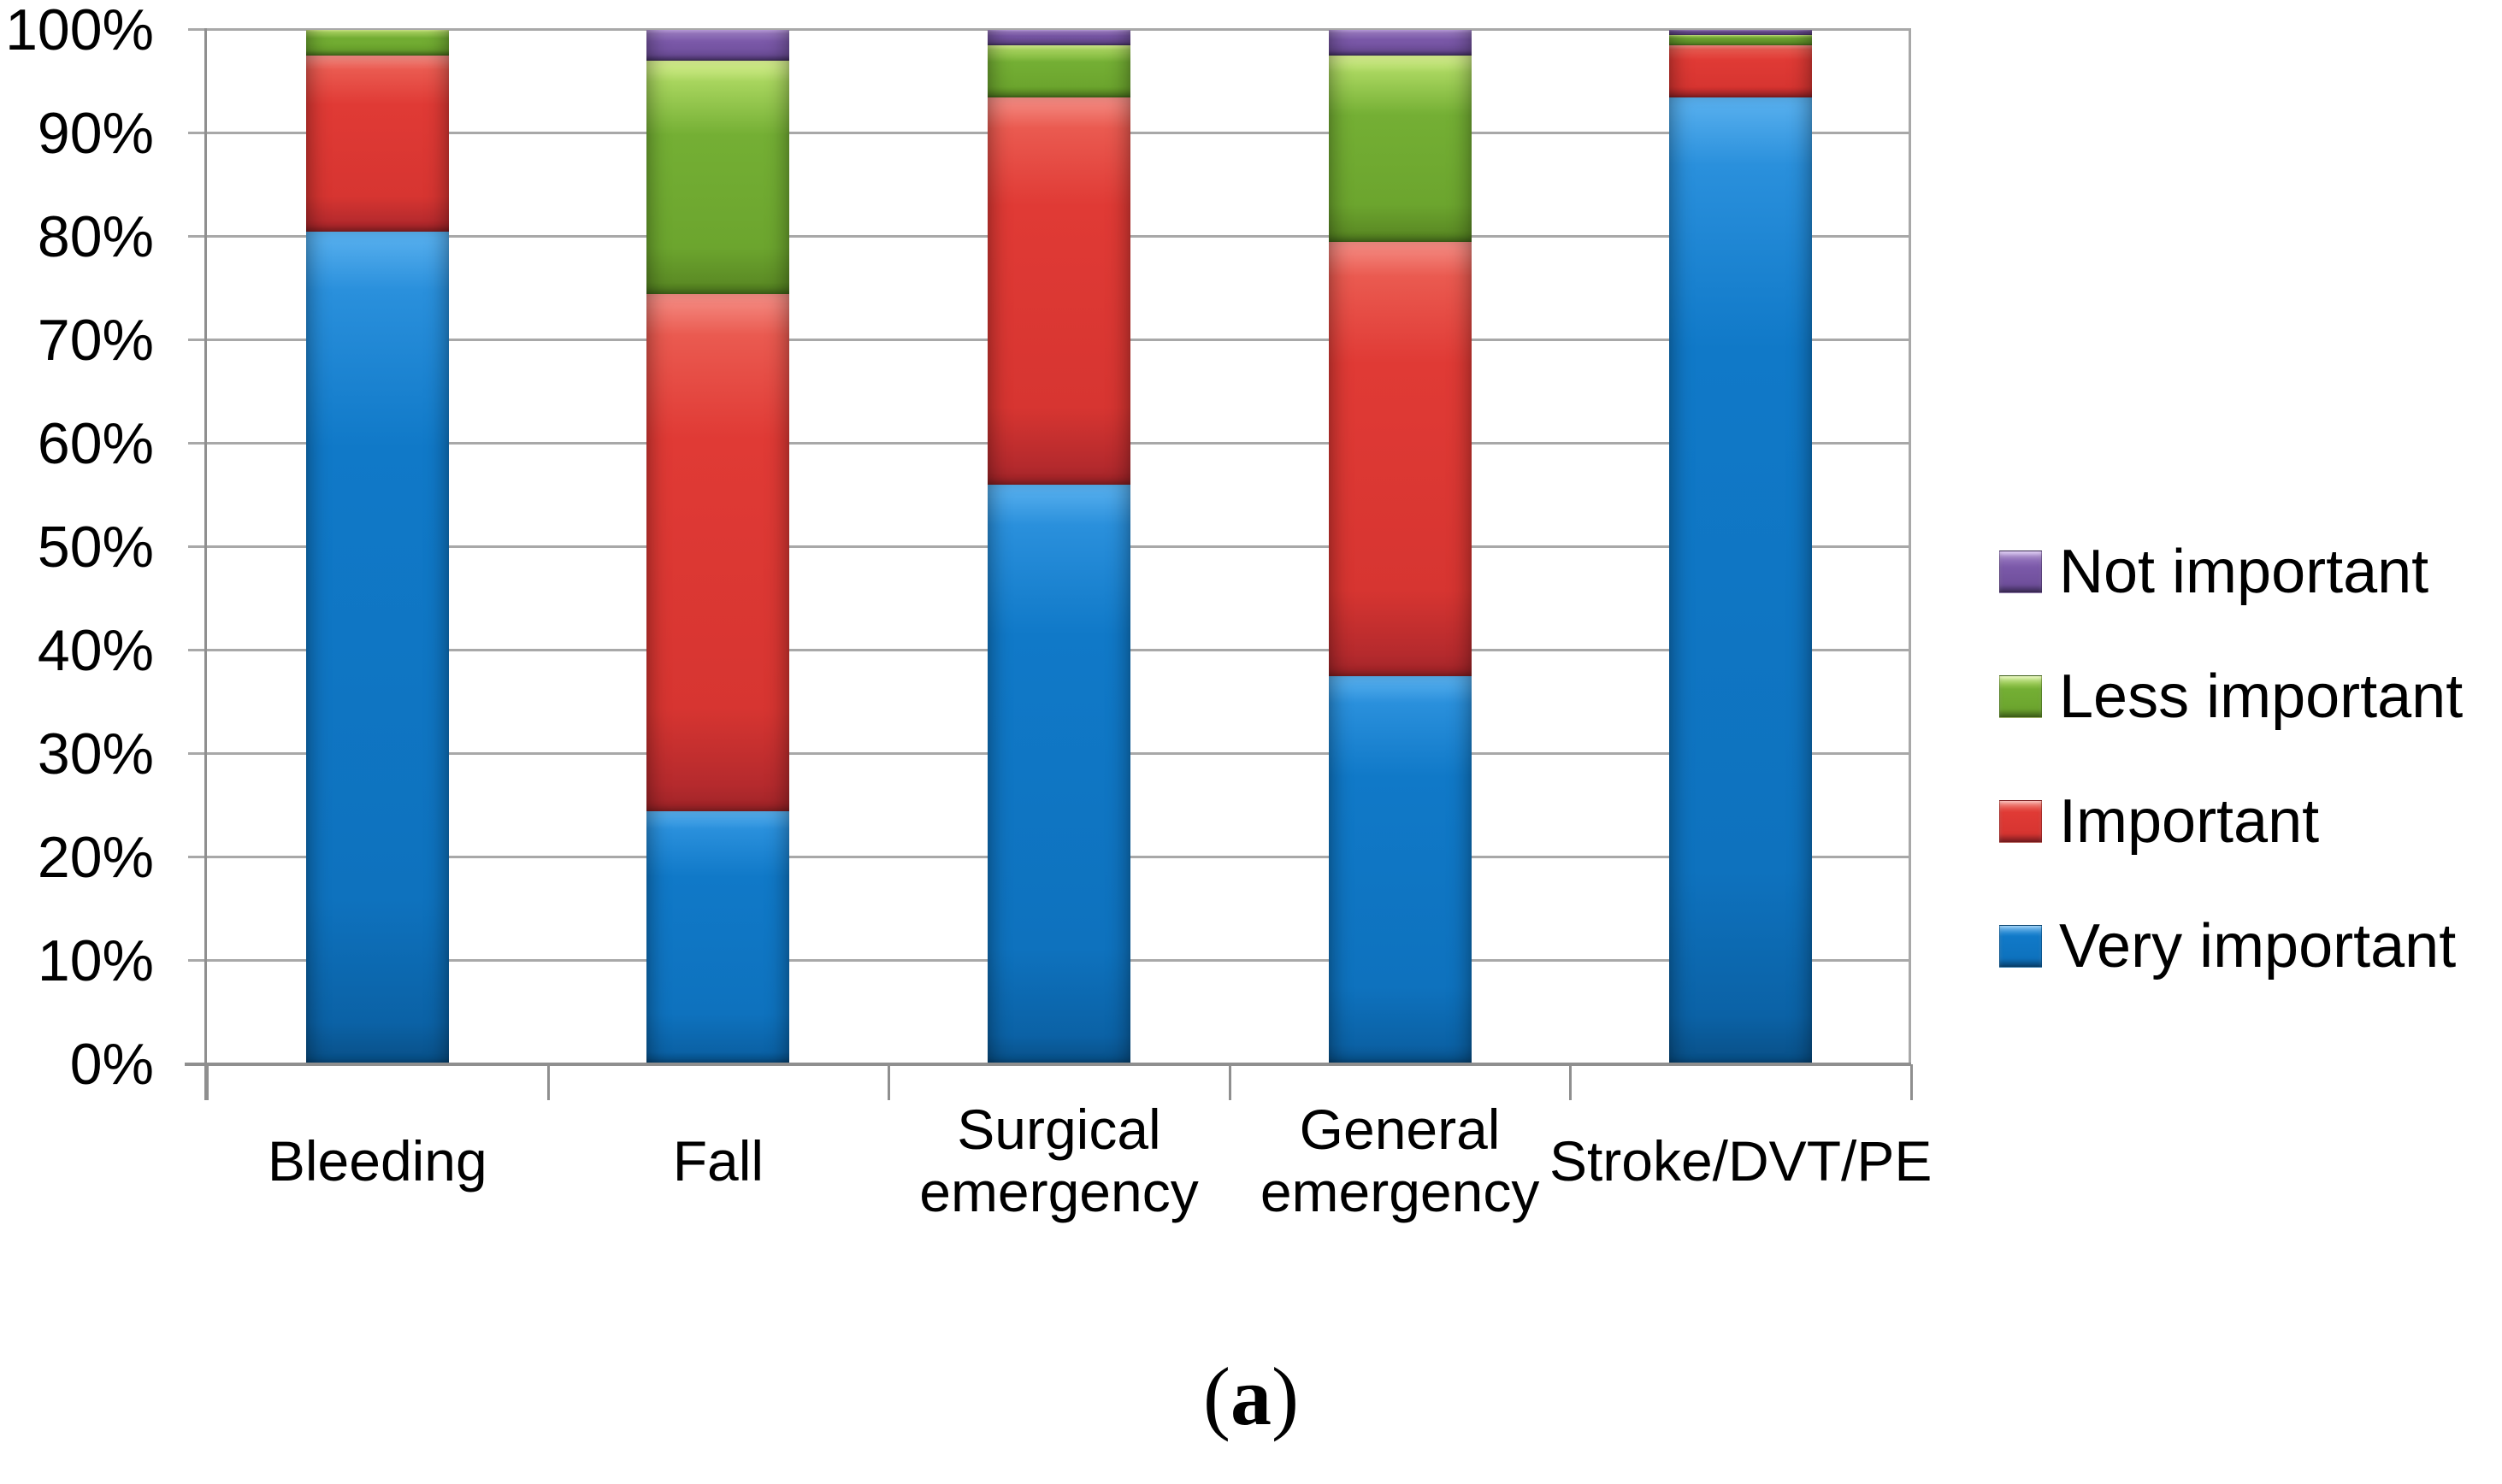 Image resolution: width=2502 pixels, height=1484 pixels. Describe the element at coordinates (95, 443) in the screenshot. I see `y-tick-label: 60%` at that location.